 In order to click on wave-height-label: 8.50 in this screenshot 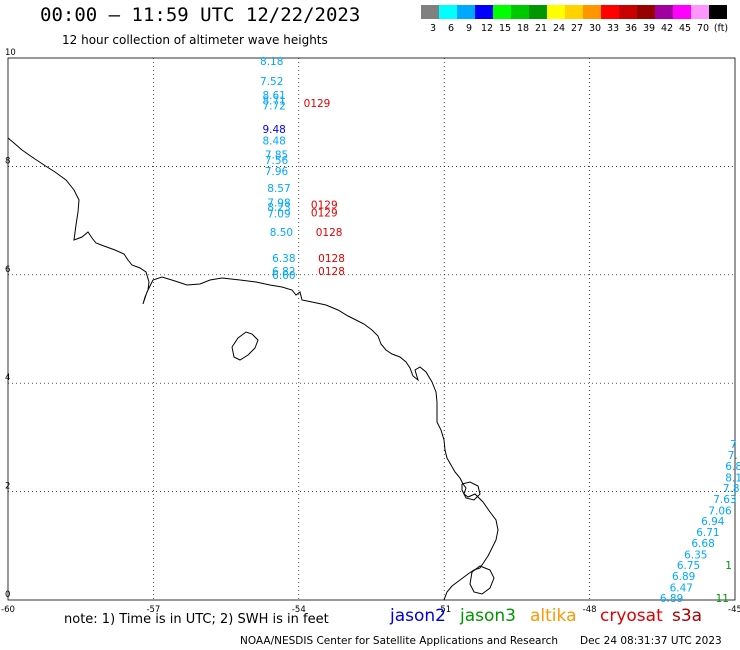, I will do `click(281, 233)`.